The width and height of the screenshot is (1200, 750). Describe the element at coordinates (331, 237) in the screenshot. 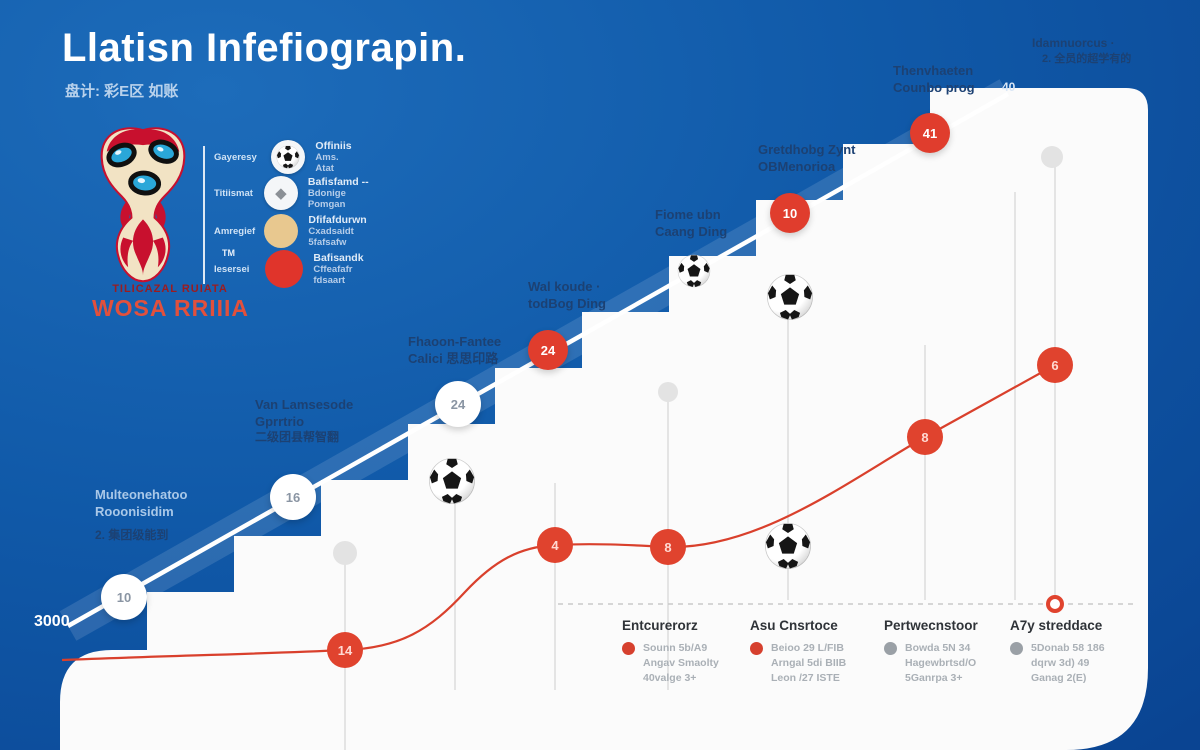

I see `legend-row-line2: Cxadsaidt 5fafsafw` at that location.